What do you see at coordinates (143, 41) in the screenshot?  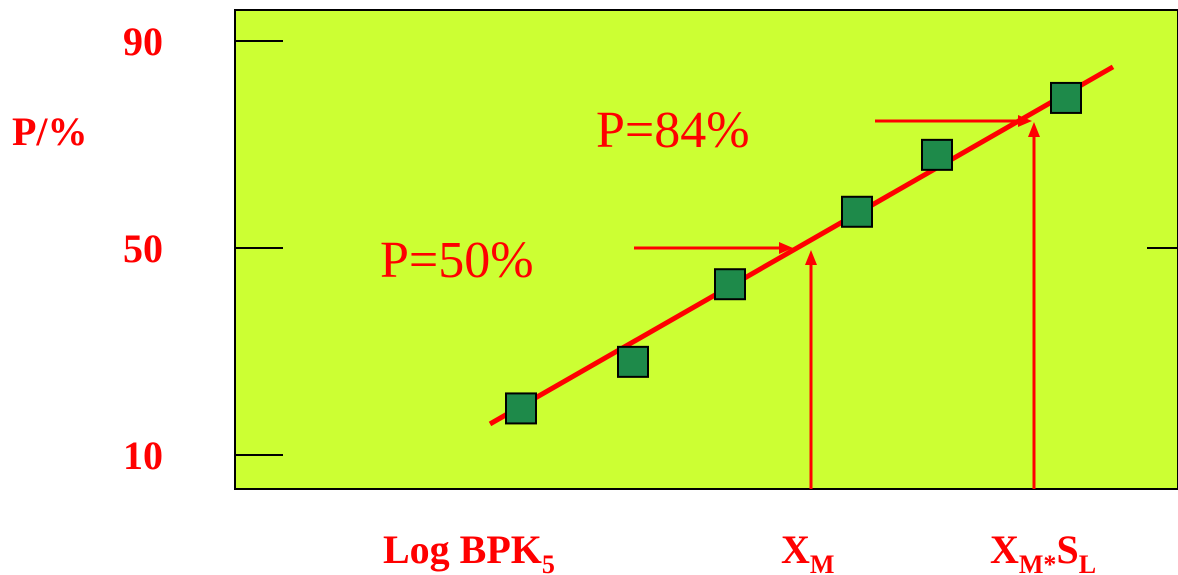 I see `y-tick-label-90: 90` at bounding box center [143, 41].